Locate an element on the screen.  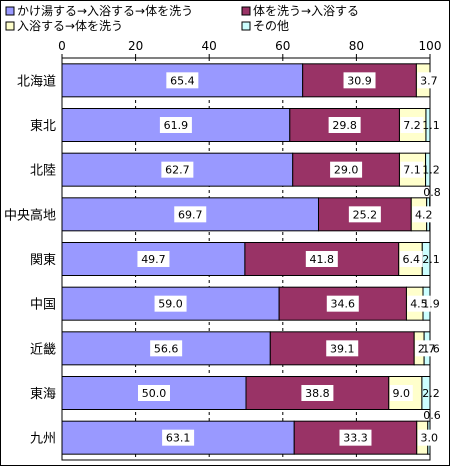
category-label: 東北 is located at coordinates (43, 126).